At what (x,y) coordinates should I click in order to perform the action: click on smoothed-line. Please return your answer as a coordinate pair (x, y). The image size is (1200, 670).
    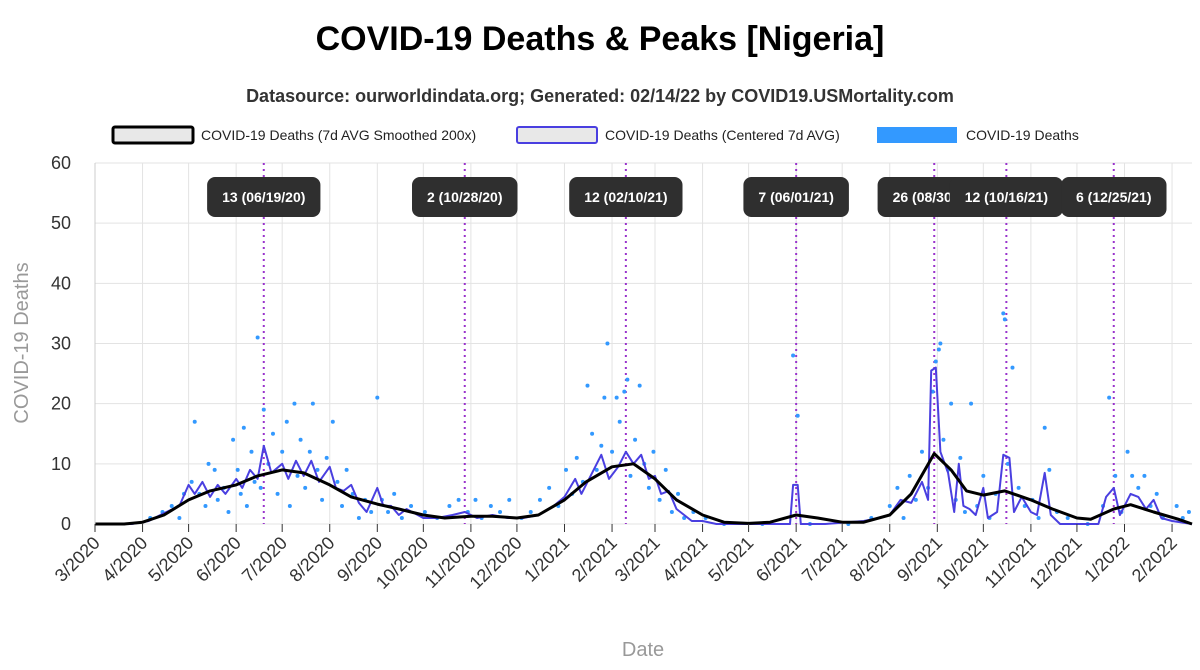
    Looking at the image, I should click on (644, 489).